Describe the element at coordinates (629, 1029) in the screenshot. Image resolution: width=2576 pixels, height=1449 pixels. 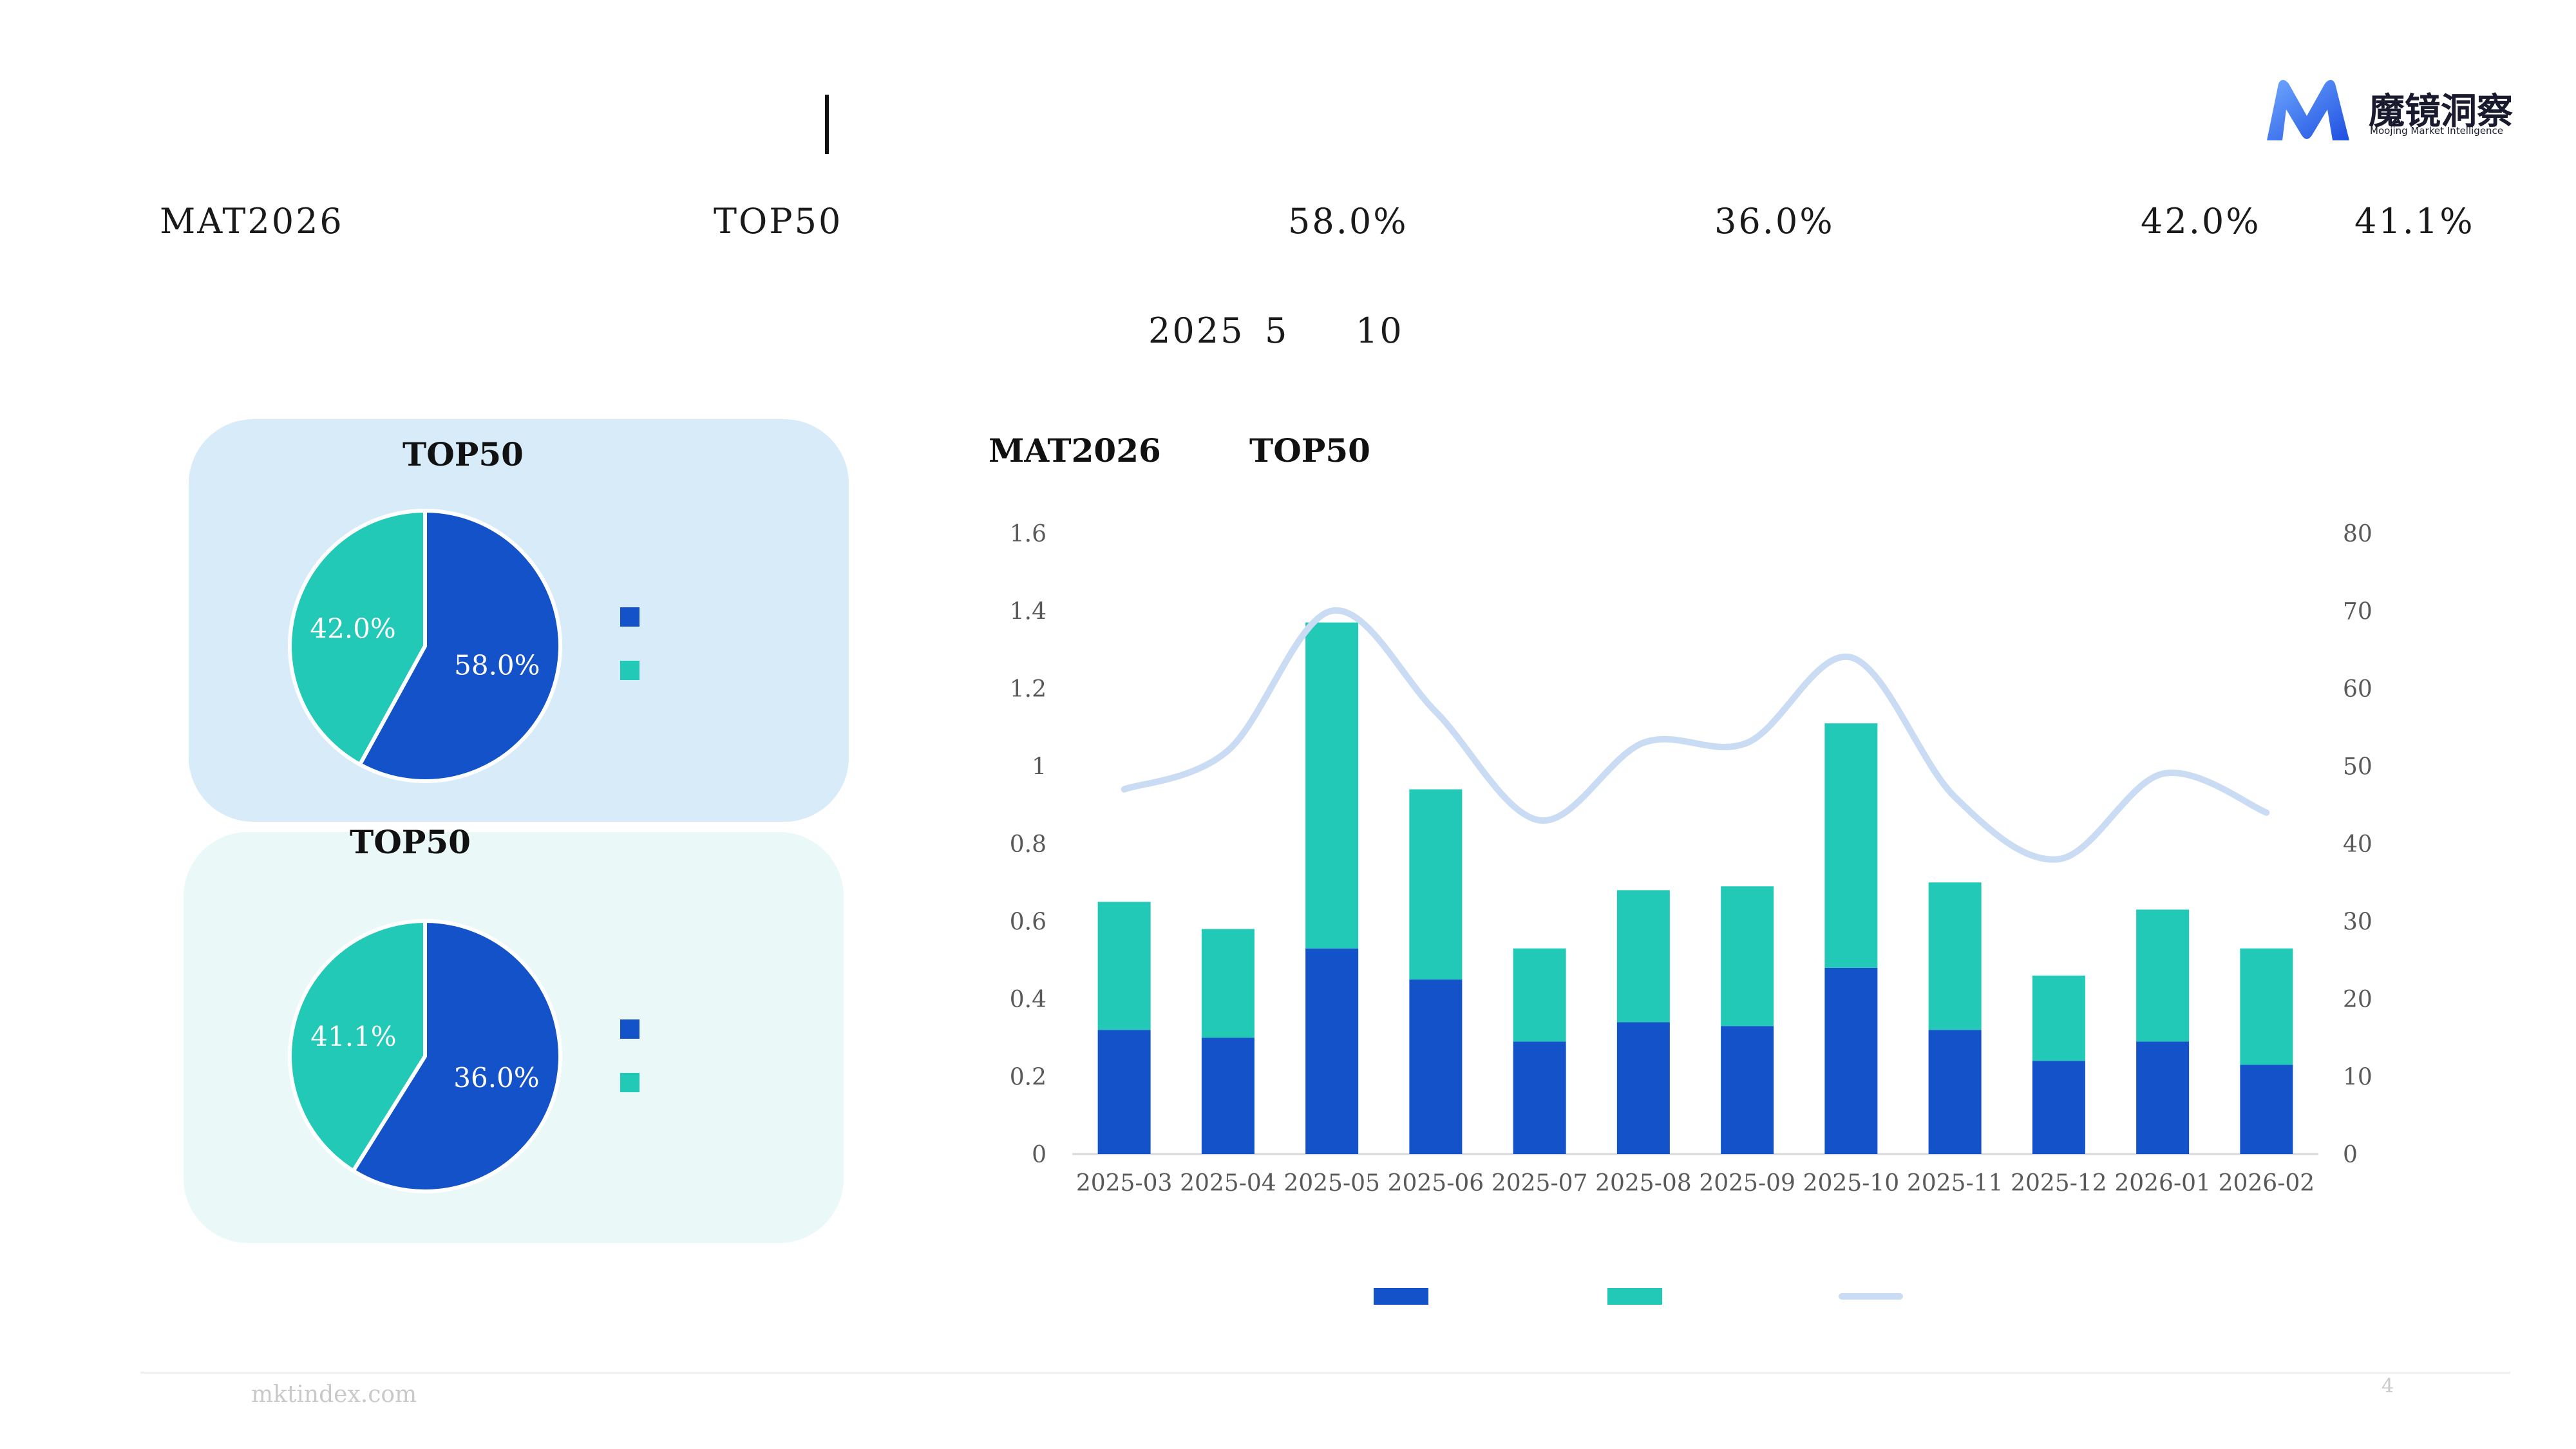
I see `pie-2-legend-swatch-a` at that location.